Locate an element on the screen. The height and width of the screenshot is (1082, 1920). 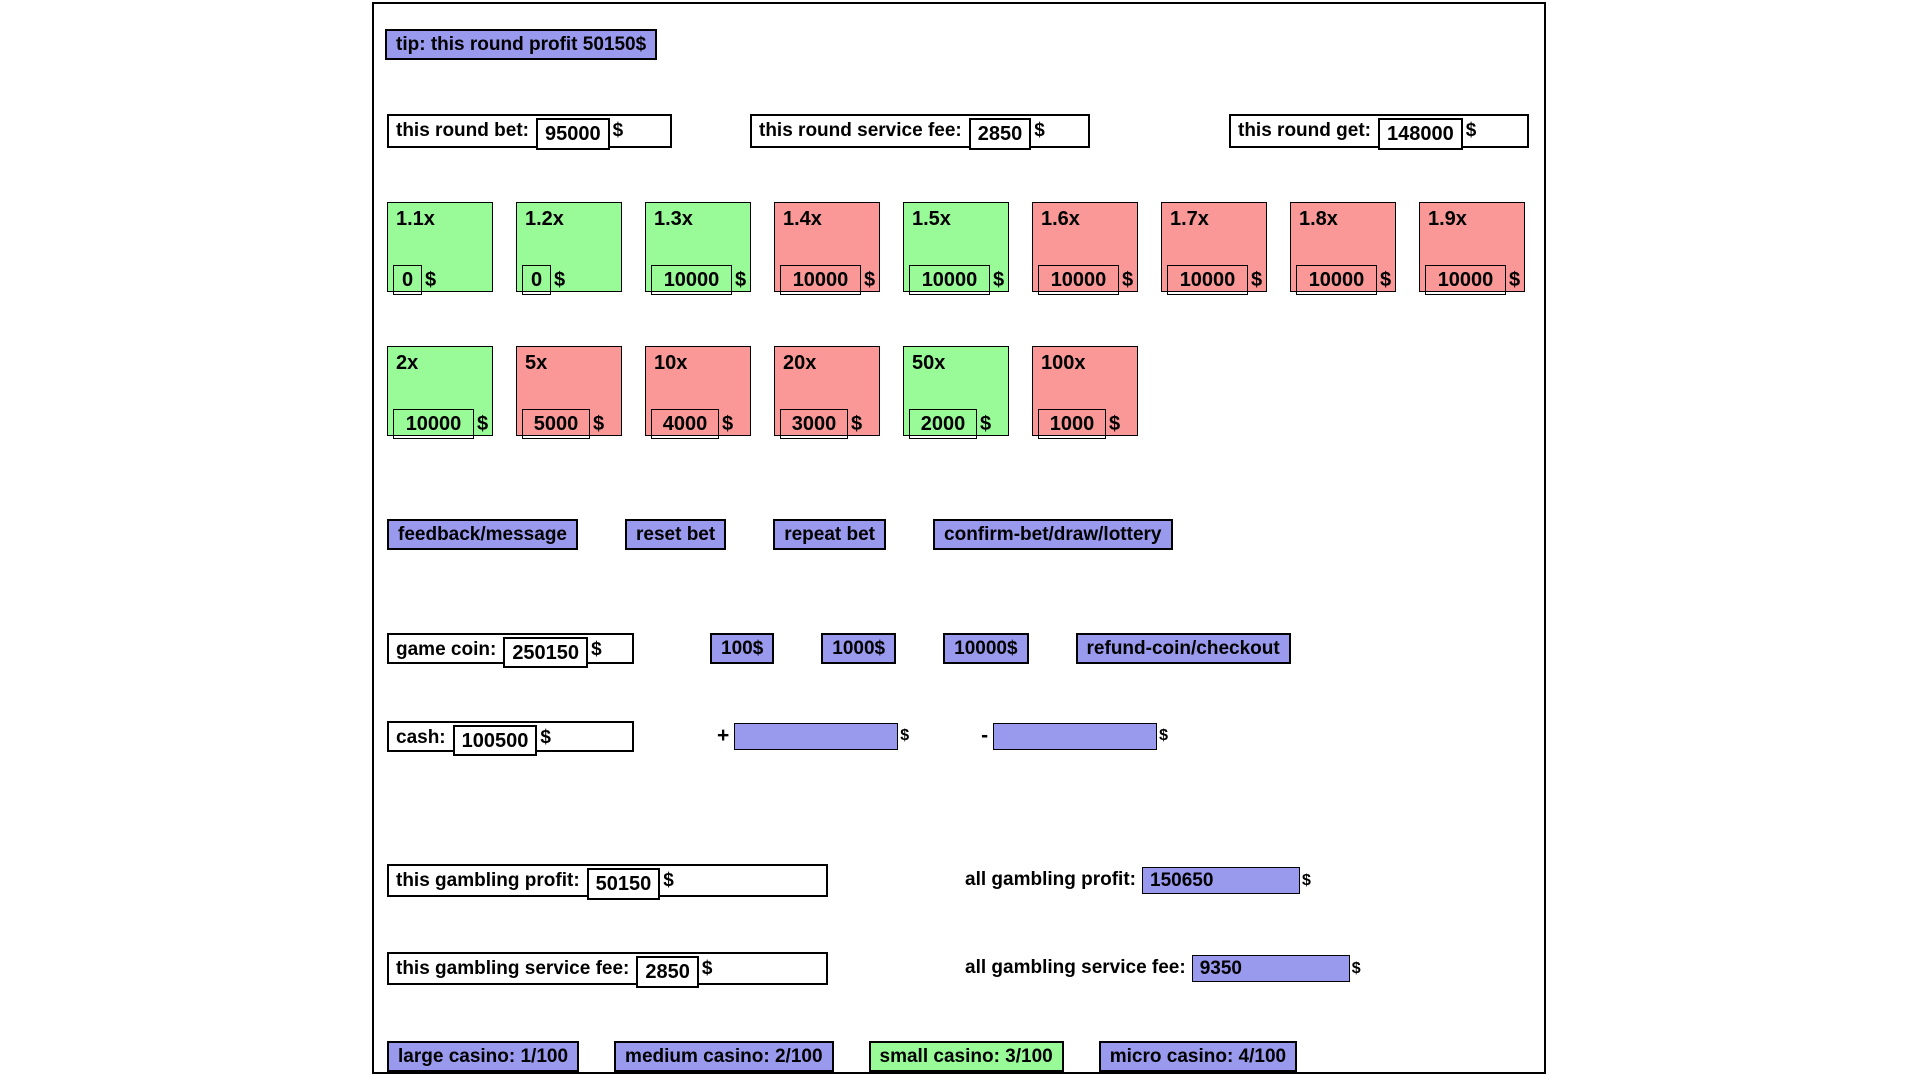
game-coin-label: game coin: is located at coordinates (446, 649).